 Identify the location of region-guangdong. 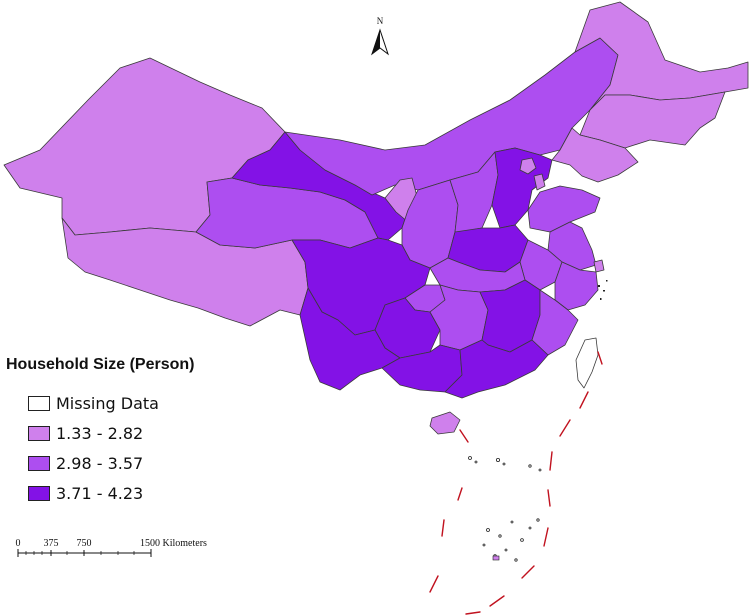
(496, 369).